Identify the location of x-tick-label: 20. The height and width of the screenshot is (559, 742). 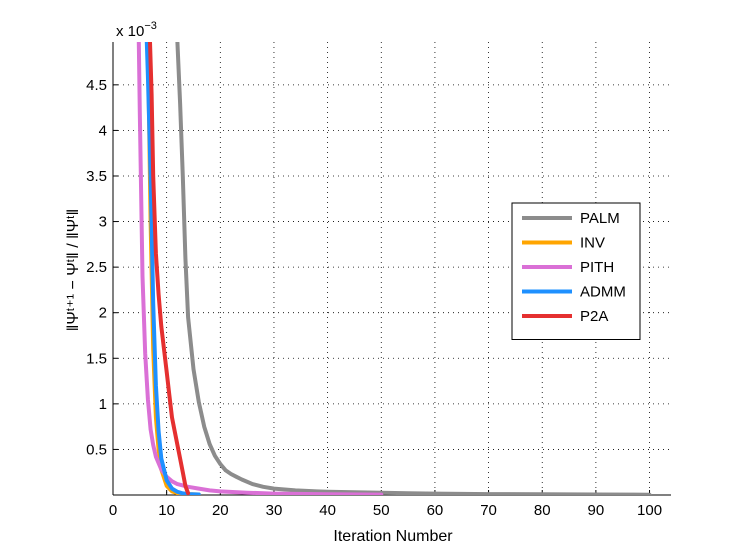
(220, 510).